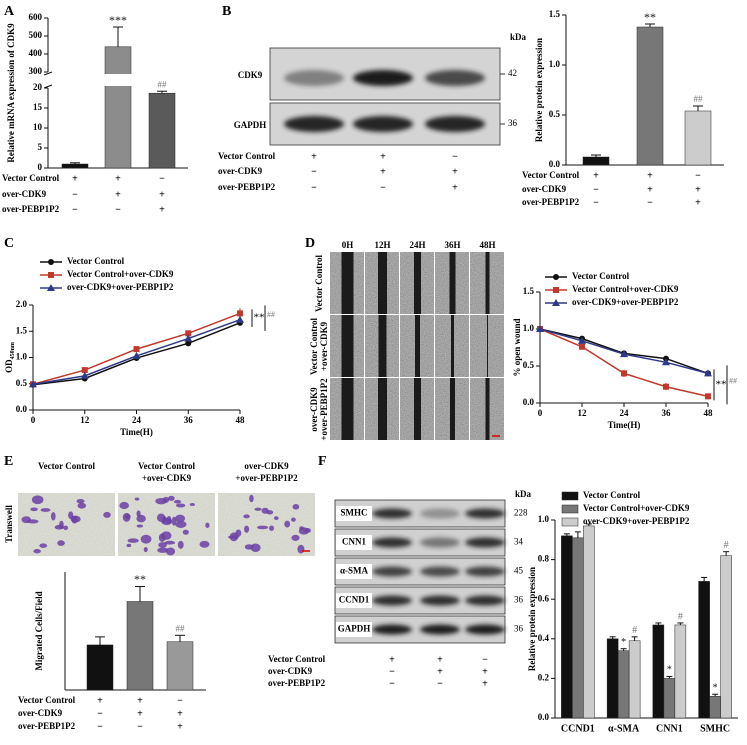  I want to click on kda-label: 36, so click(513, 123).